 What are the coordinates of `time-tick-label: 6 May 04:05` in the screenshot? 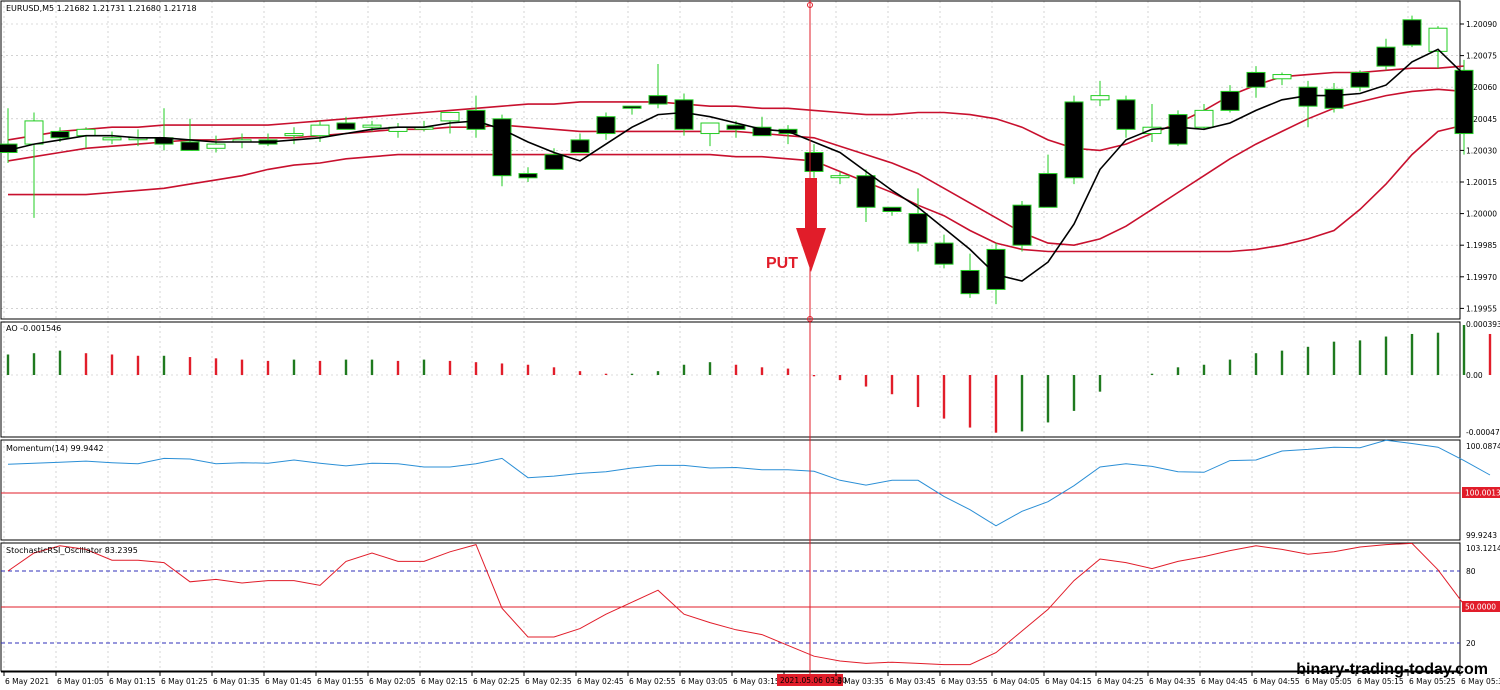 It's located at (1016, 681).